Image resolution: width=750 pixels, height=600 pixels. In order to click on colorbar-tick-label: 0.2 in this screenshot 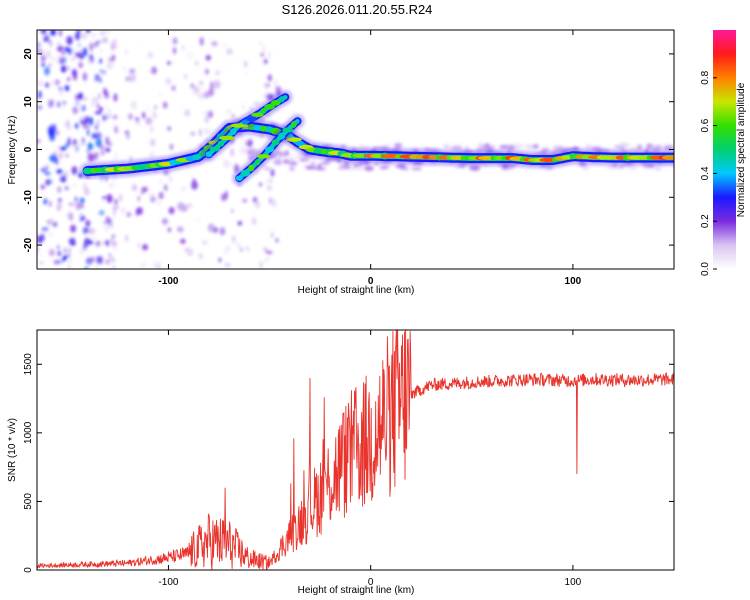, I will do `click(705, 221)`.